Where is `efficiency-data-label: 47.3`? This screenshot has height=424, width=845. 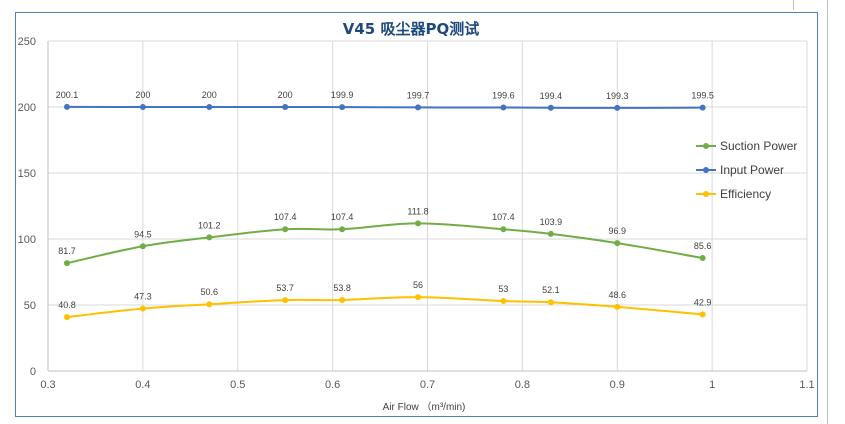
efficiency-data-label: 47.3 is located at coordinates (143, 297).